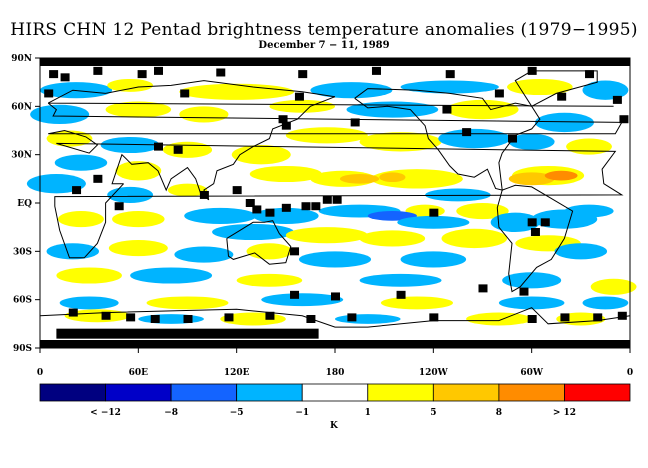 The height and width of the screenshot is (468, 648). What do you see at coordinates (237, 373) in the screenshot?
I see `lon-label: 120E` at bounding box center [237, 373].